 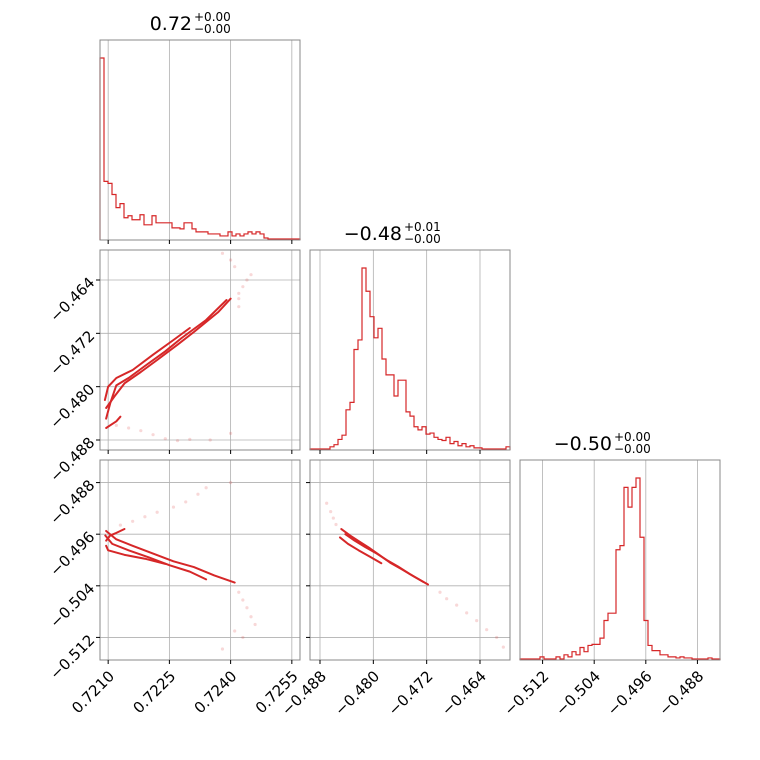 What do you see at coordinates (526, 693) in the screenshot?
I see `x-tick-label: −0.512` at bounding box center [526, 693].